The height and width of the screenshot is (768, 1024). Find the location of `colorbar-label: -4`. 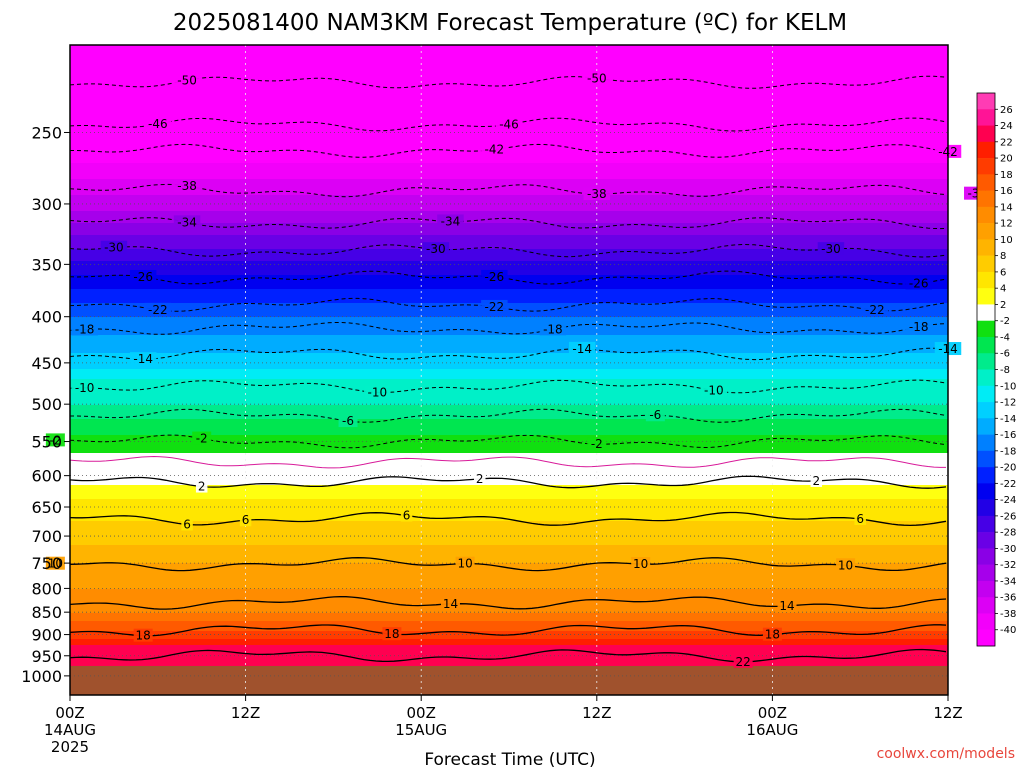

colorbar-label: -4 is located at coordinates (1005, 337).